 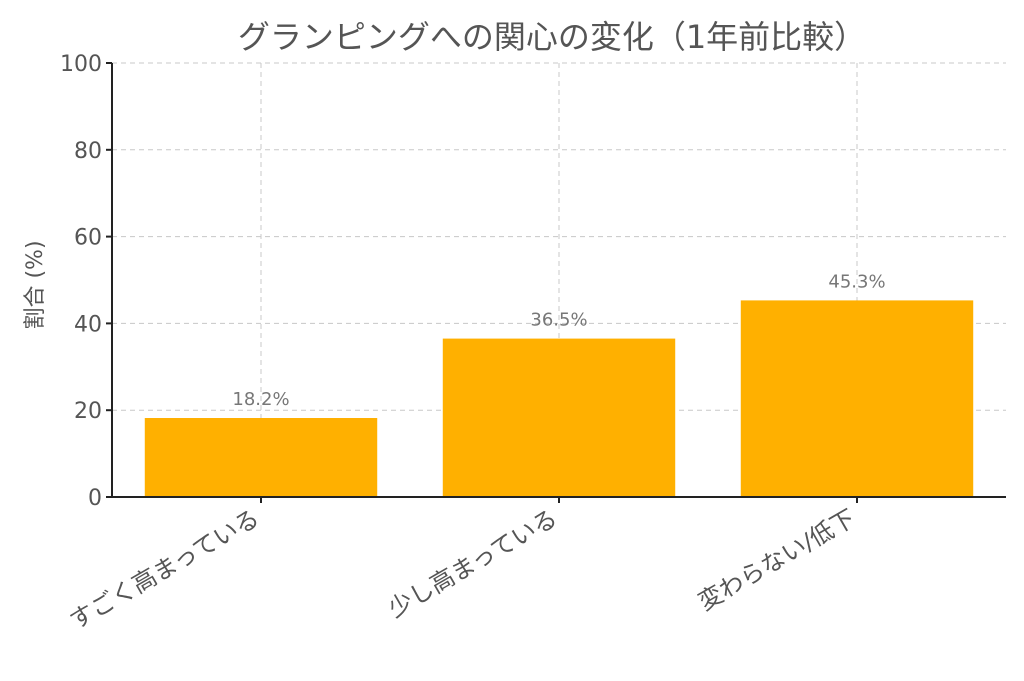 I want to click on data-label: 45.3%, so click(x=856, y=281).